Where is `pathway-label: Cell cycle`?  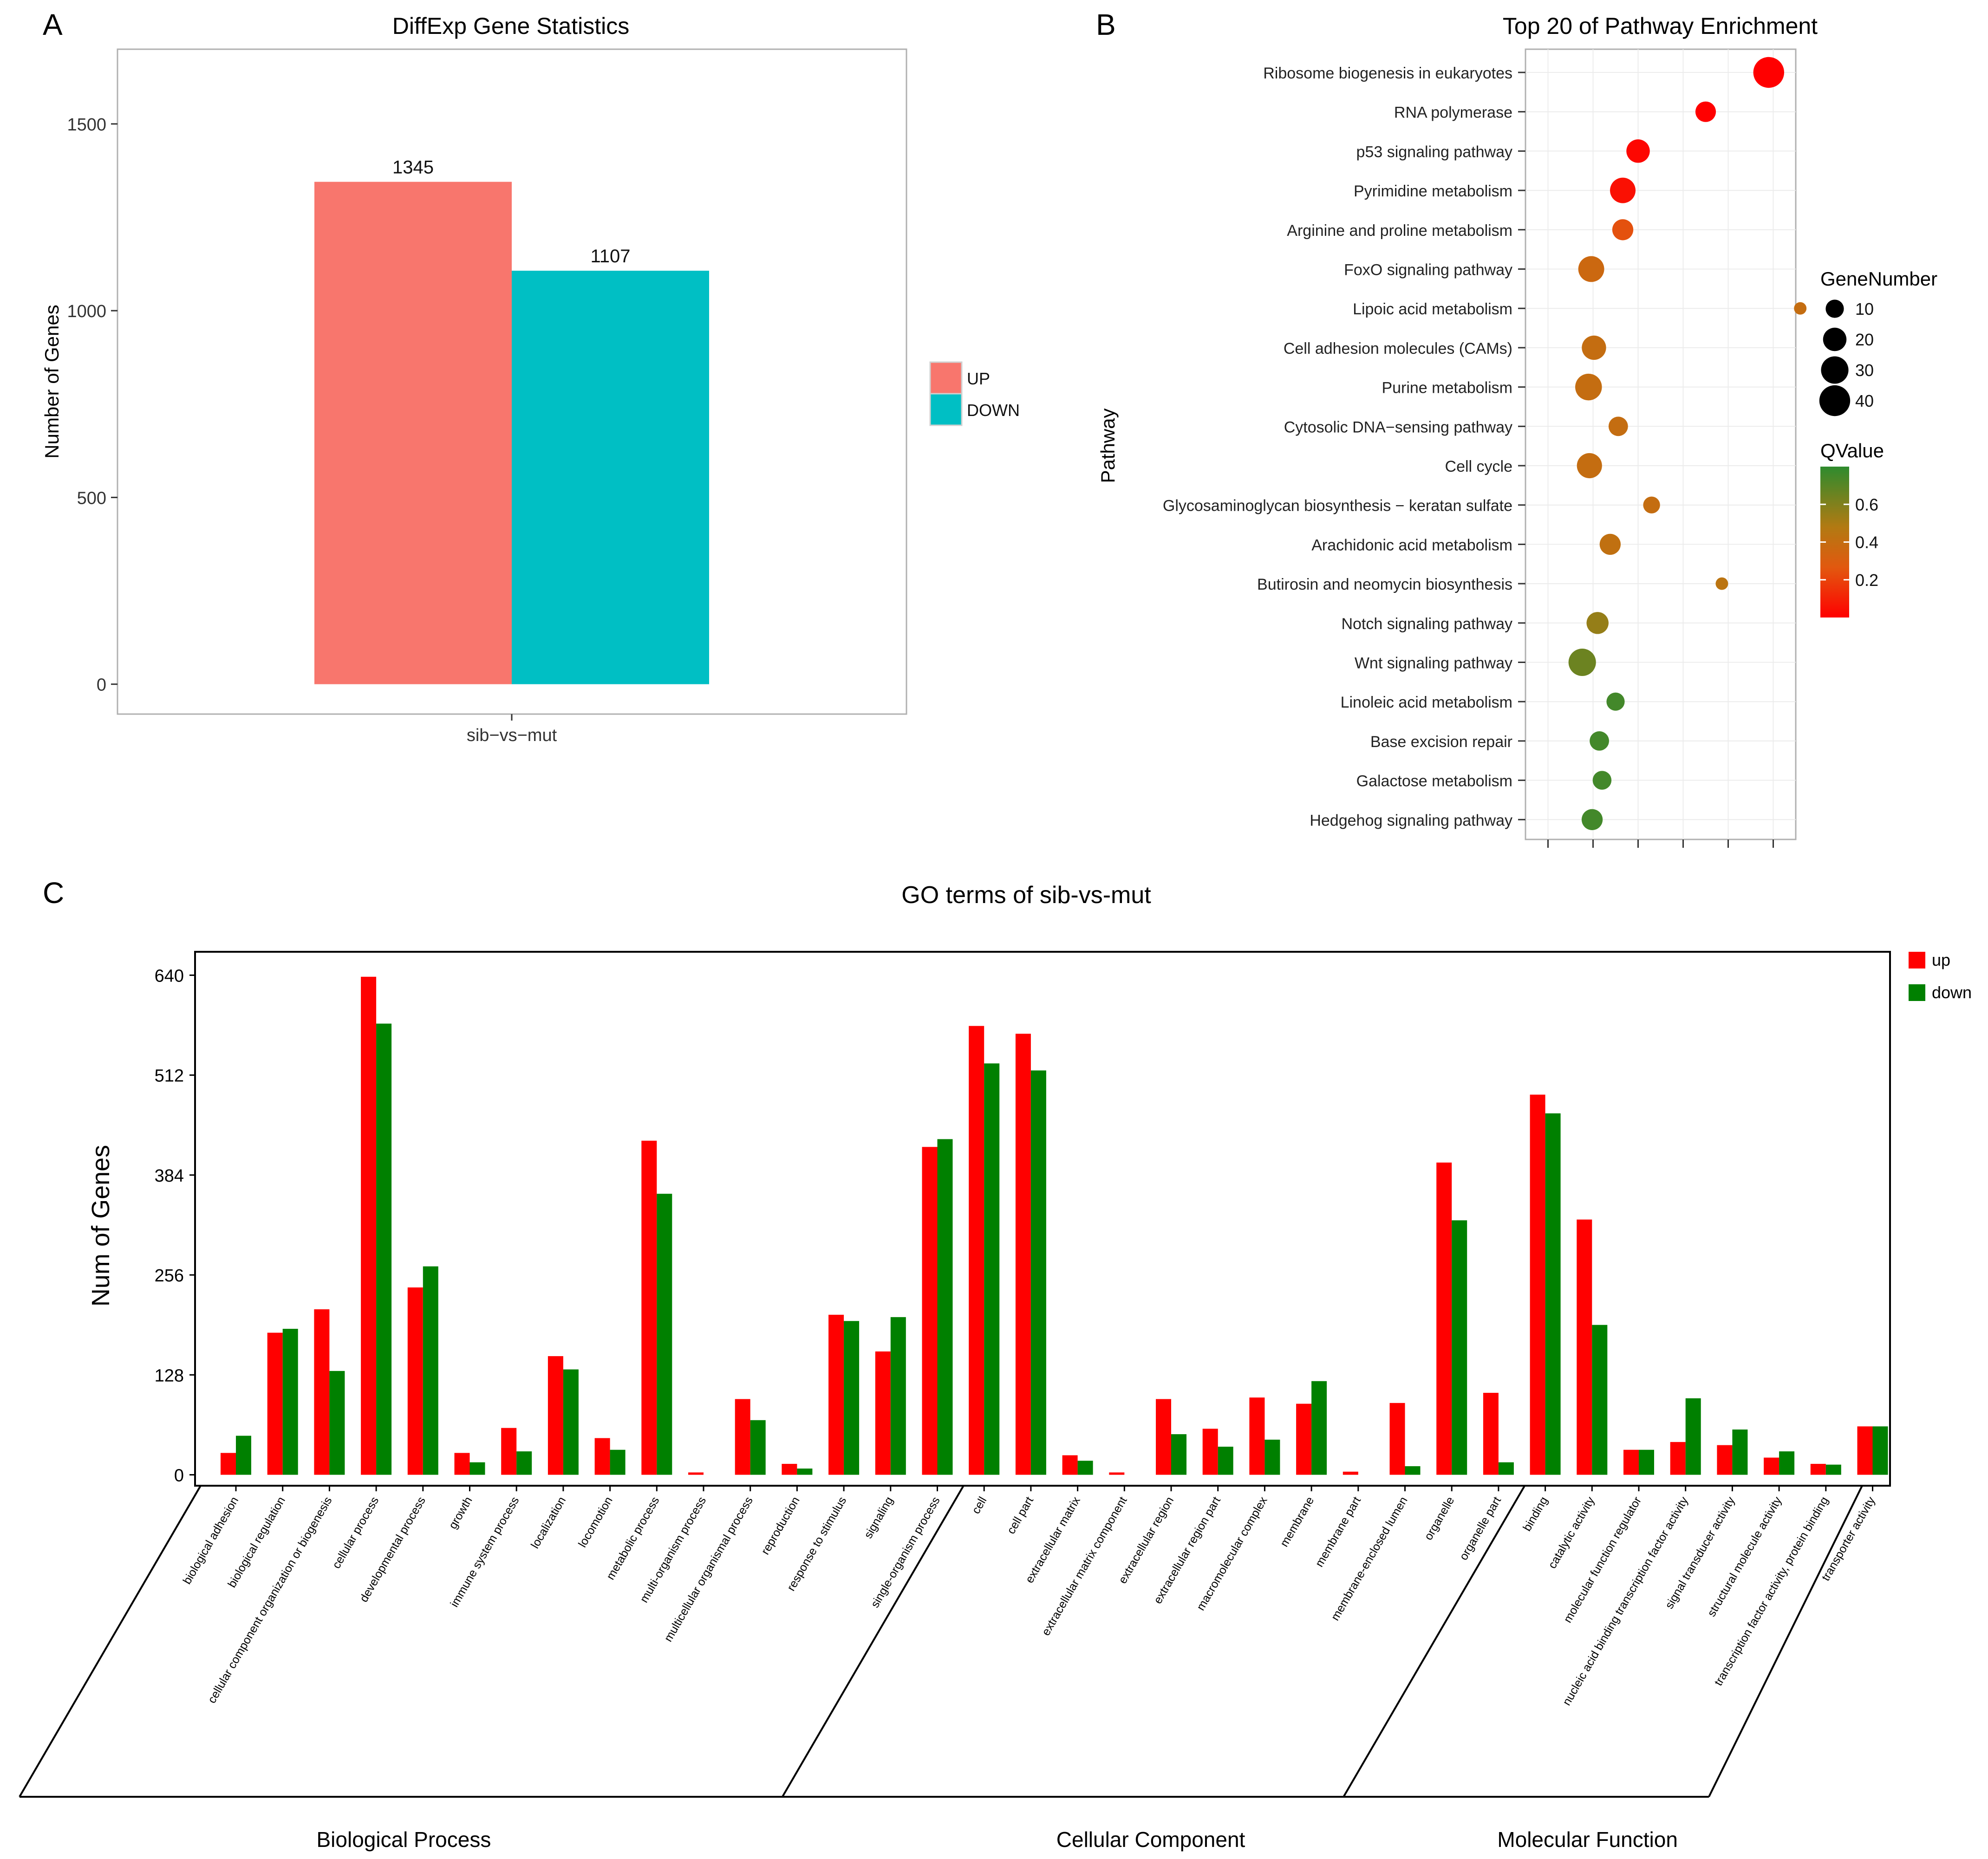 pathway-label: Cell cycle is located at coordinates (1478, 466).